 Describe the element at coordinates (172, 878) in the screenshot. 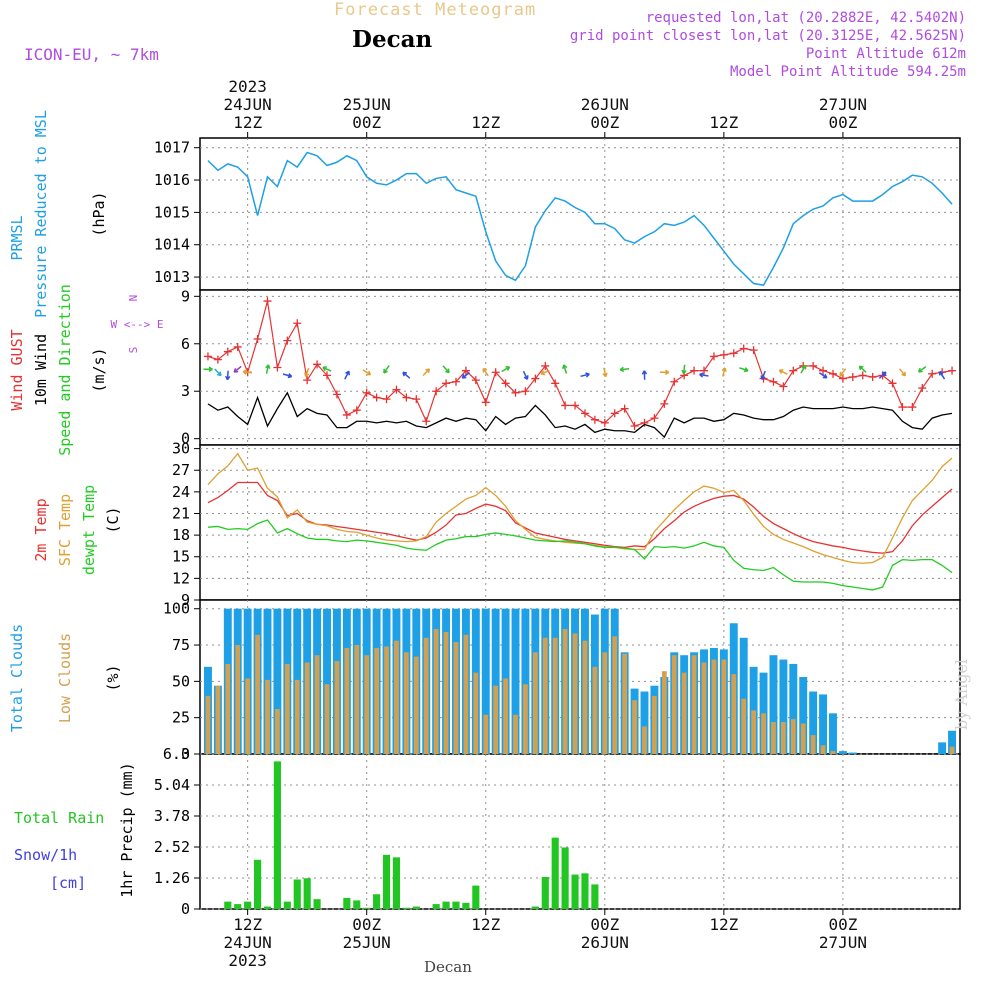

I see `y-tick-label-precip-1: 1.26` at that location.